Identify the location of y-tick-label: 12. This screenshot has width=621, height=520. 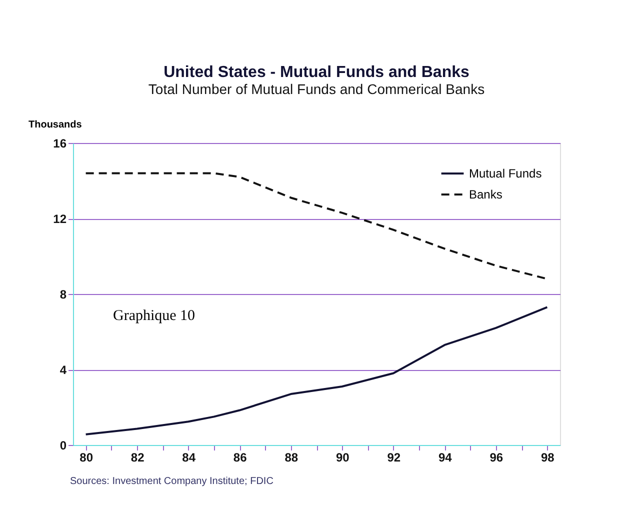
(60, 219).